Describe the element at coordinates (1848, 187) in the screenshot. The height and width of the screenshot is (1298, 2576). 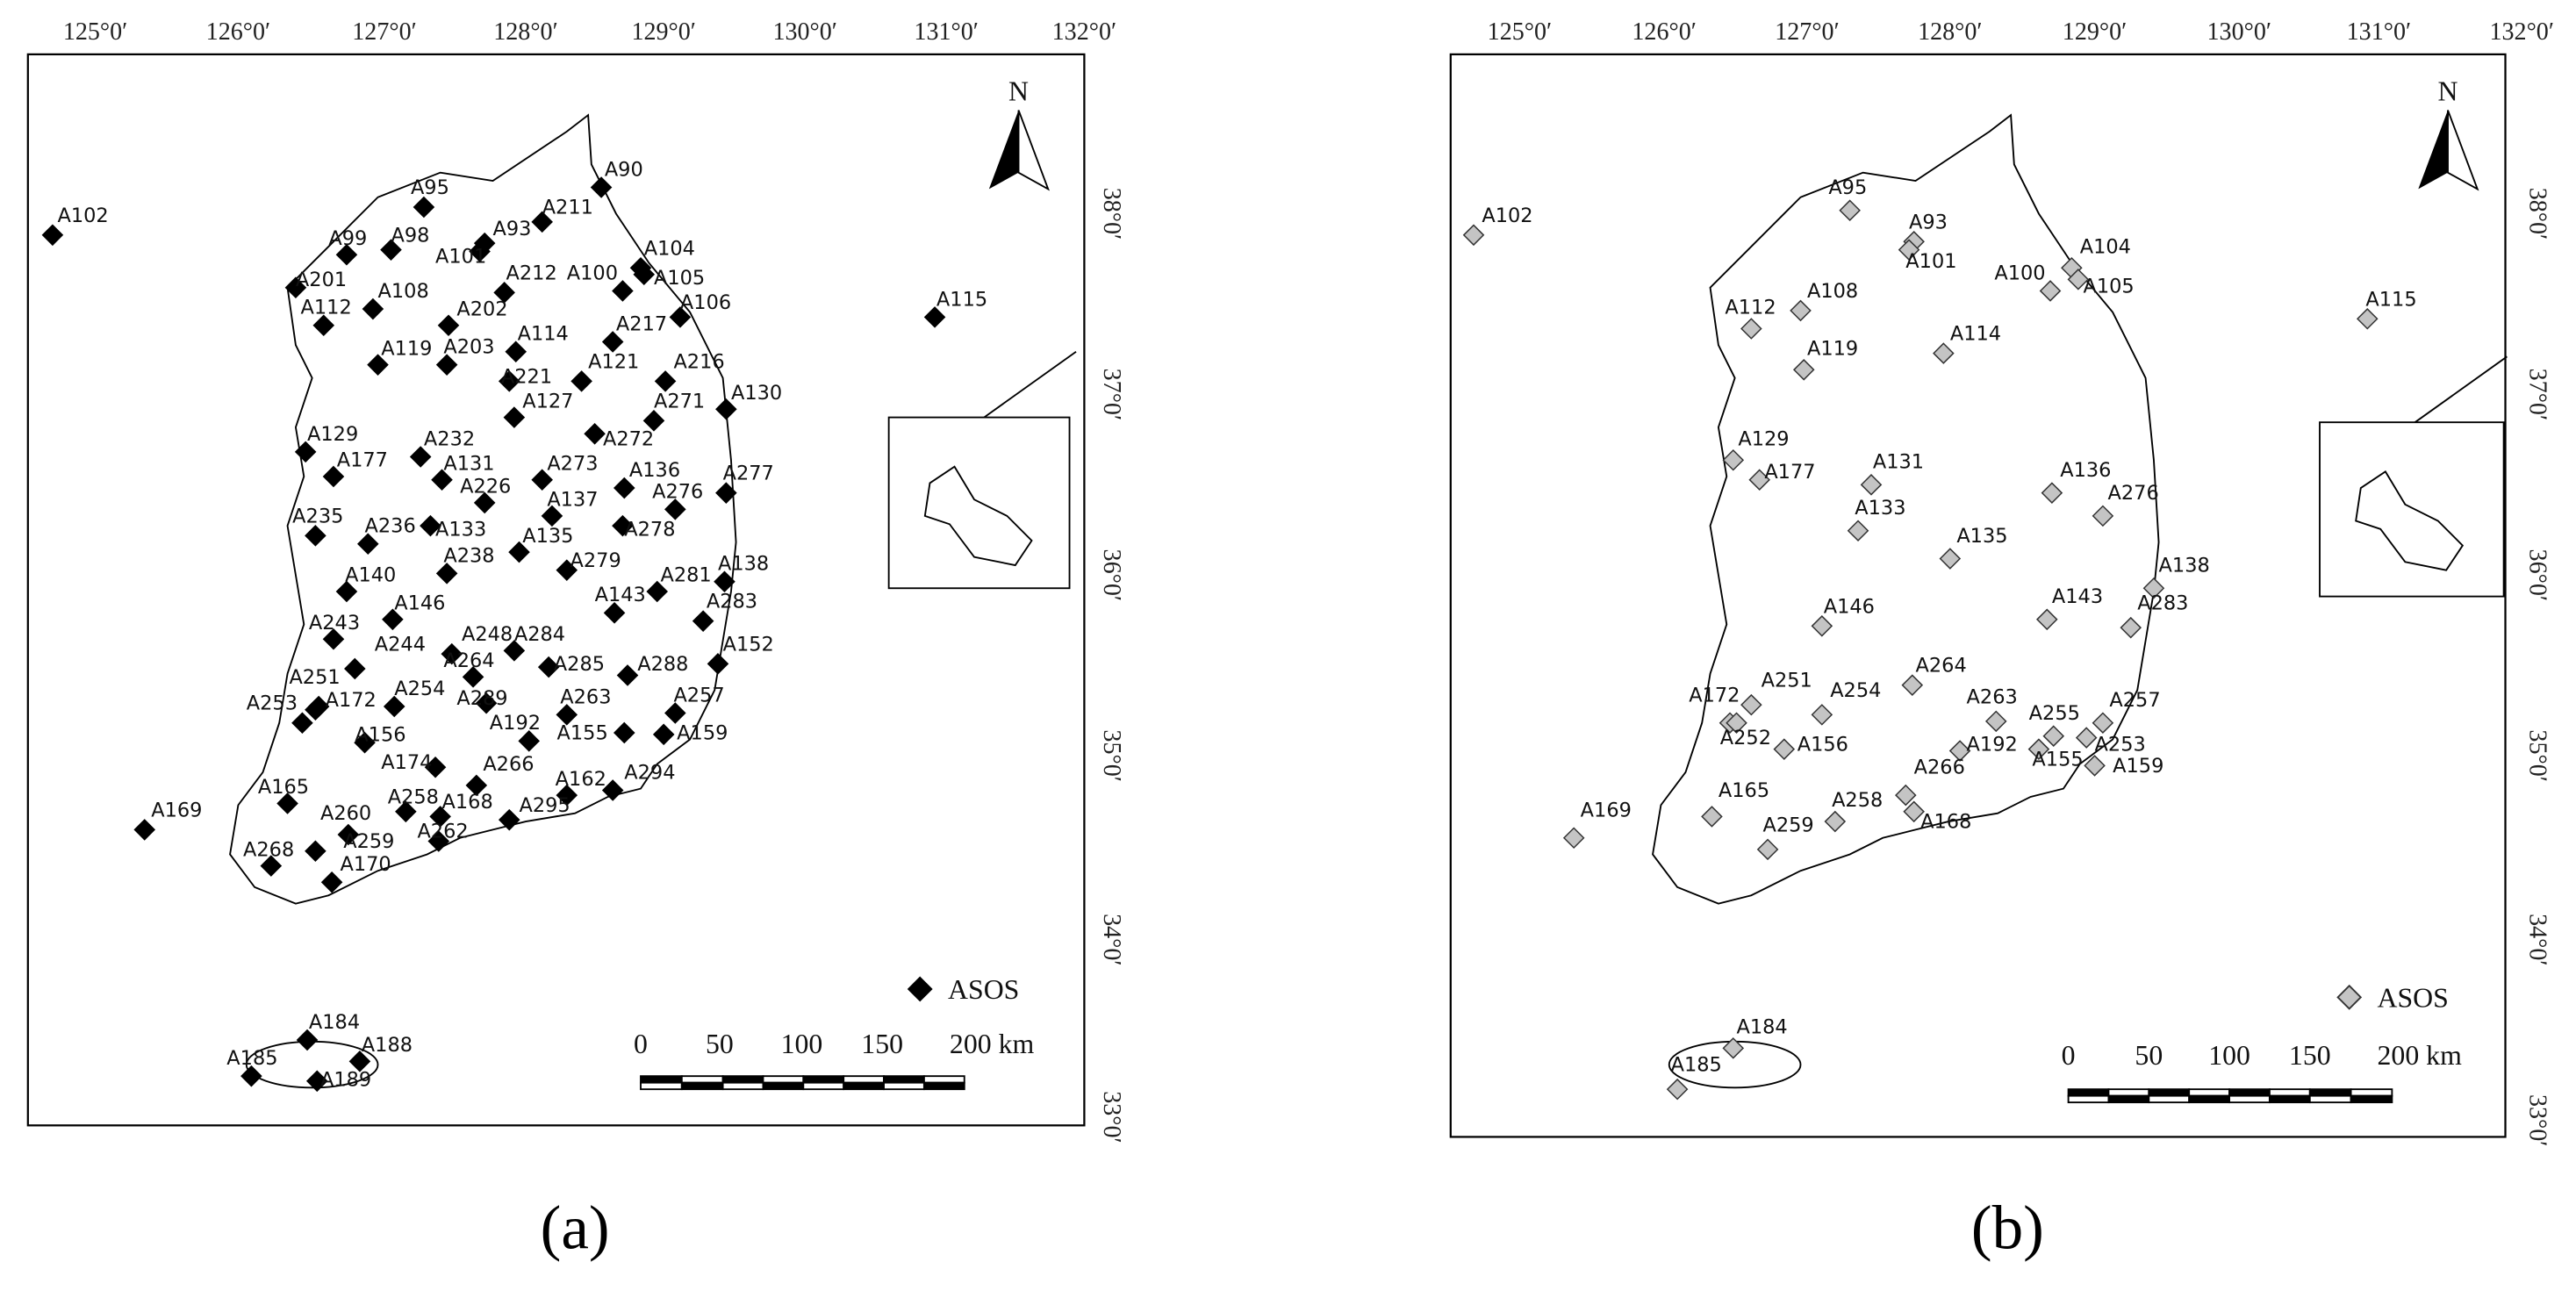
I see `station-label: A95` at that location.